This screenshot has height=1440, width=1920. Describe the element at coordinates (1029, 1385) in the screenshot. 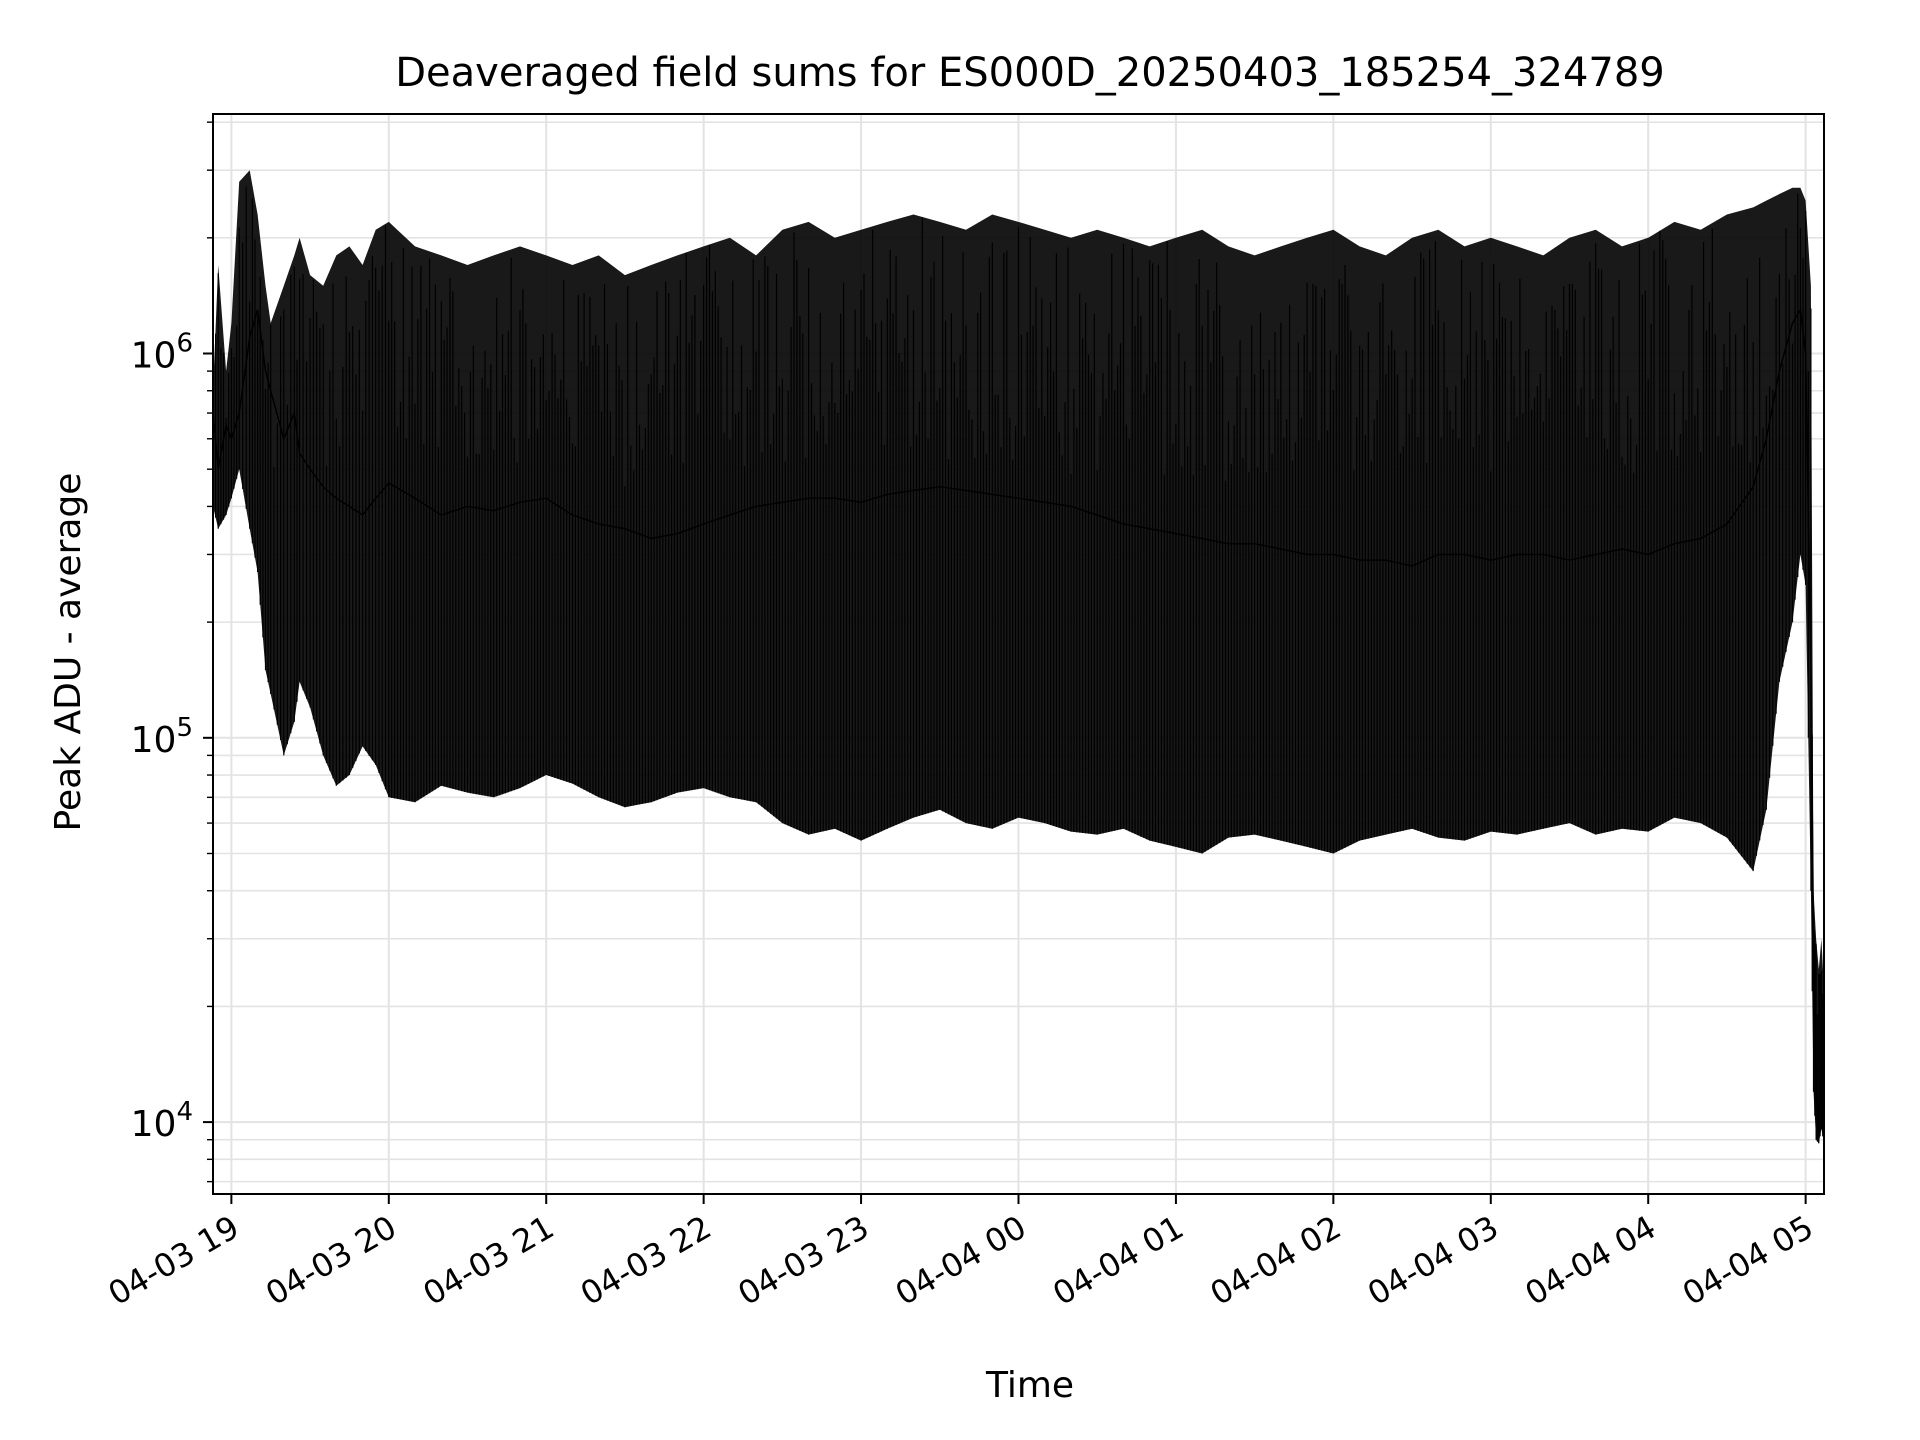

I see `x-axis-label: Time` at that location.